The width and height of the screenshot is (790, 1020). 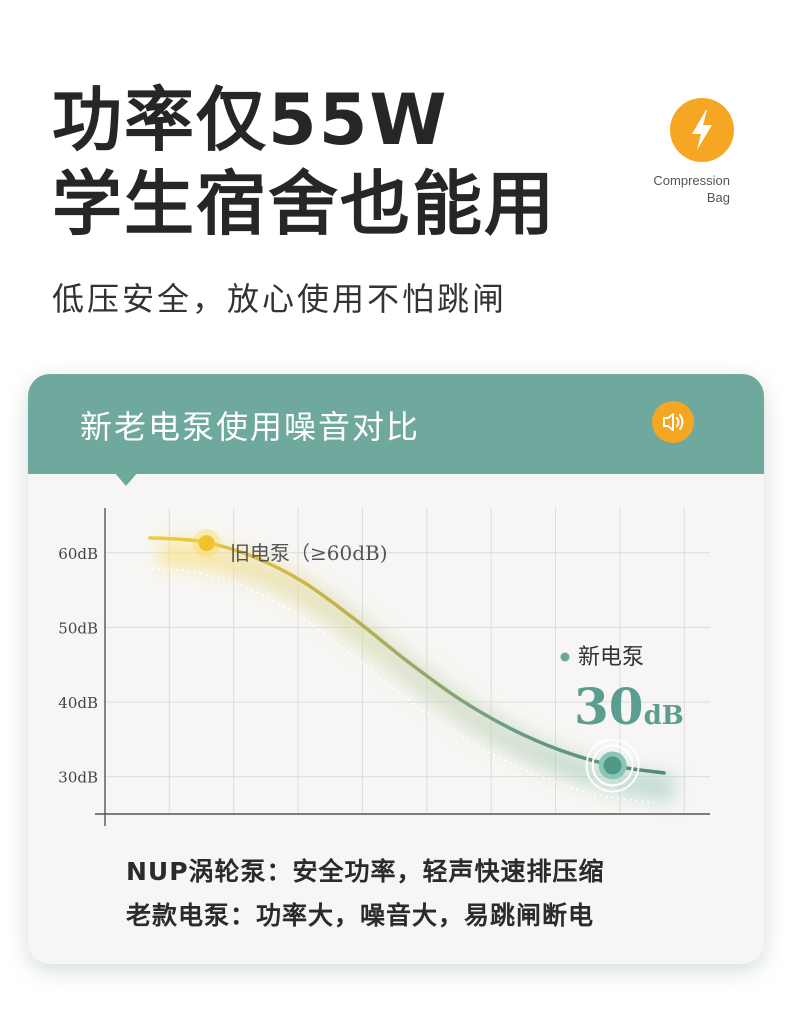 I want to click on panel-header: 新老电泵使用噪音对比, so click(x=396, y=424).